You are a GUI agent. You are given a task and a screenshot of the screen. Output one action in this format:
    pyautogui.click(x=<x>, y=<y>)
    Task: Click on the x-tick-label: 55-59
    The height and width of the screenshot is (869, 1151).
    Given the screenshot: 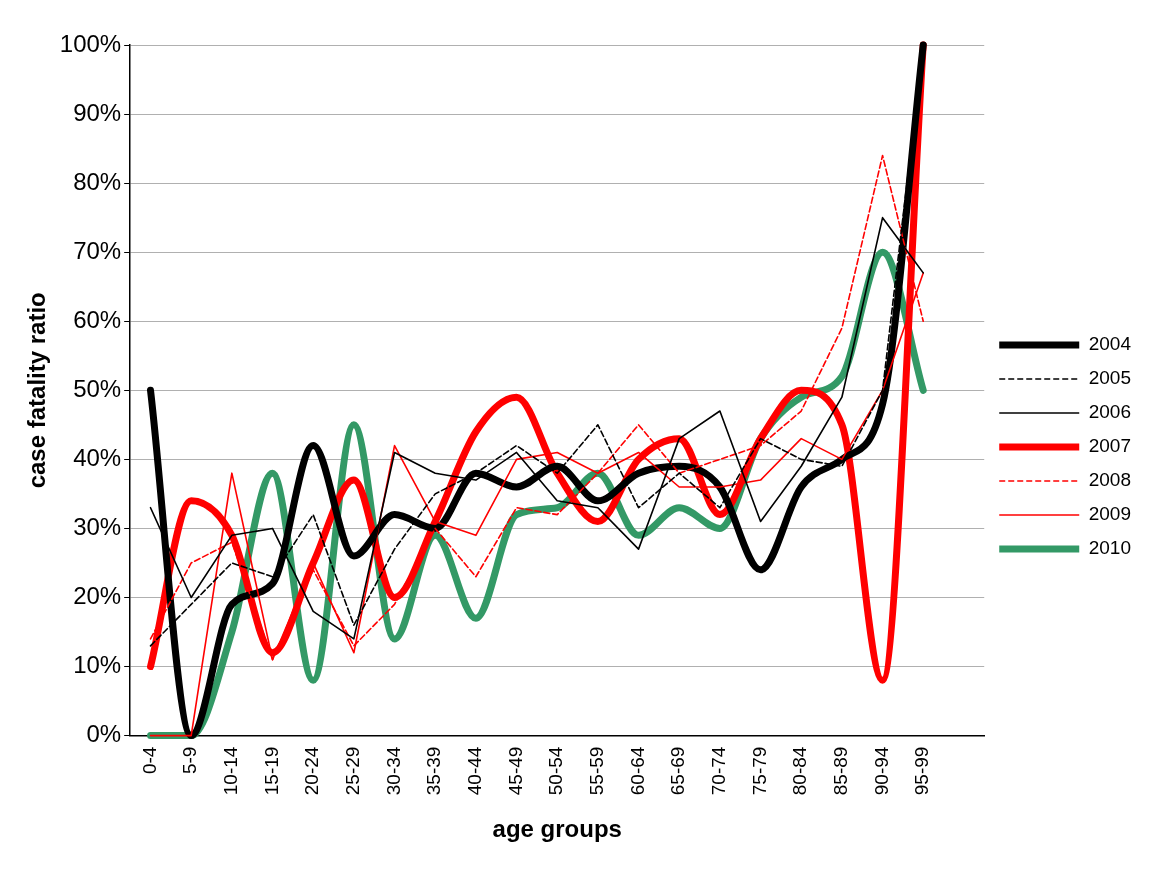 What is the action you would take?
    pyautogui.click(x=597, y=771)
    